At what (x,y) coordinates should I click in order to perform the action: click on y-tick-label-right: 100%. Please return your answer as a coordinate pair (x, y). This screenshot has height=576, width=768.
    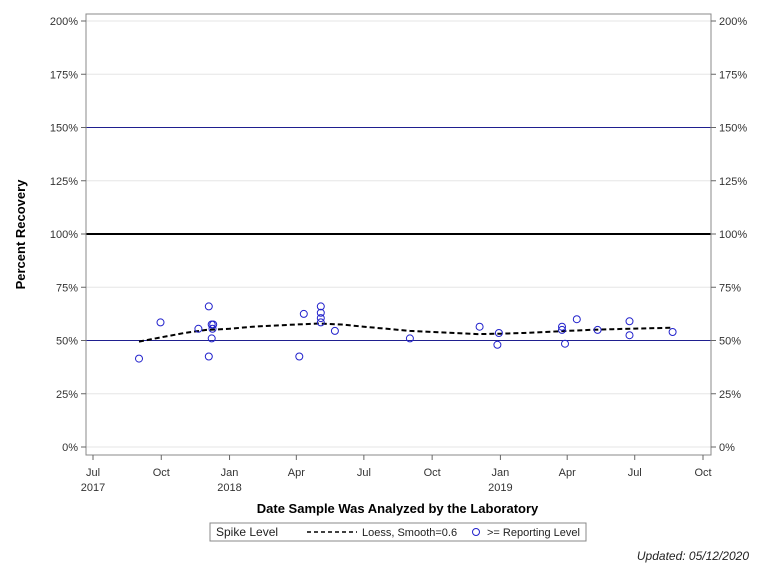
    Looking at the image, I should click on (733, 235).